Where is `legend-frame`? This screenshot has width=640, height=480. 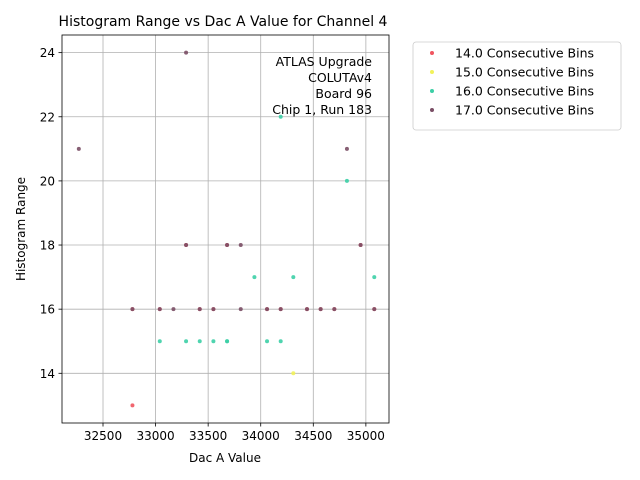
legend-frame is located at coordinates (517, 86).